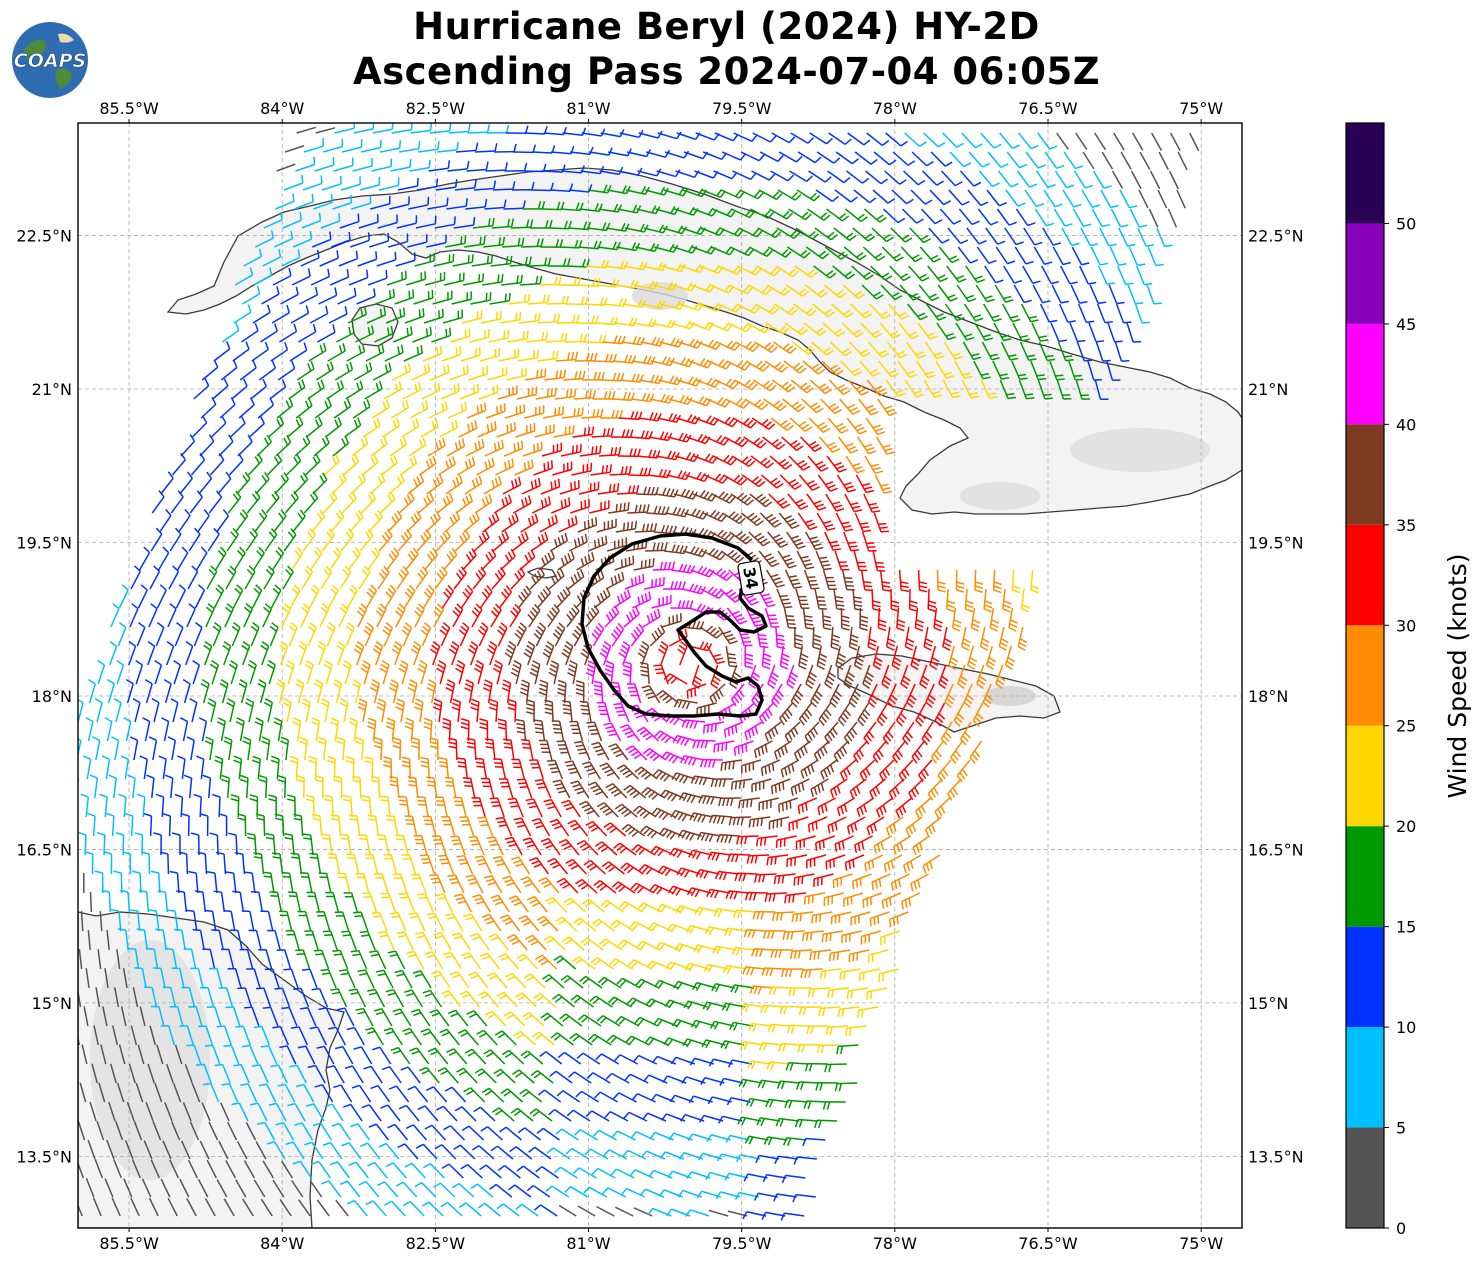 Image resolution: width=1483 pixels, height=1264 pixels. I want to click on lon-tick-label-top: 76.5°W, so click(1048, 108).